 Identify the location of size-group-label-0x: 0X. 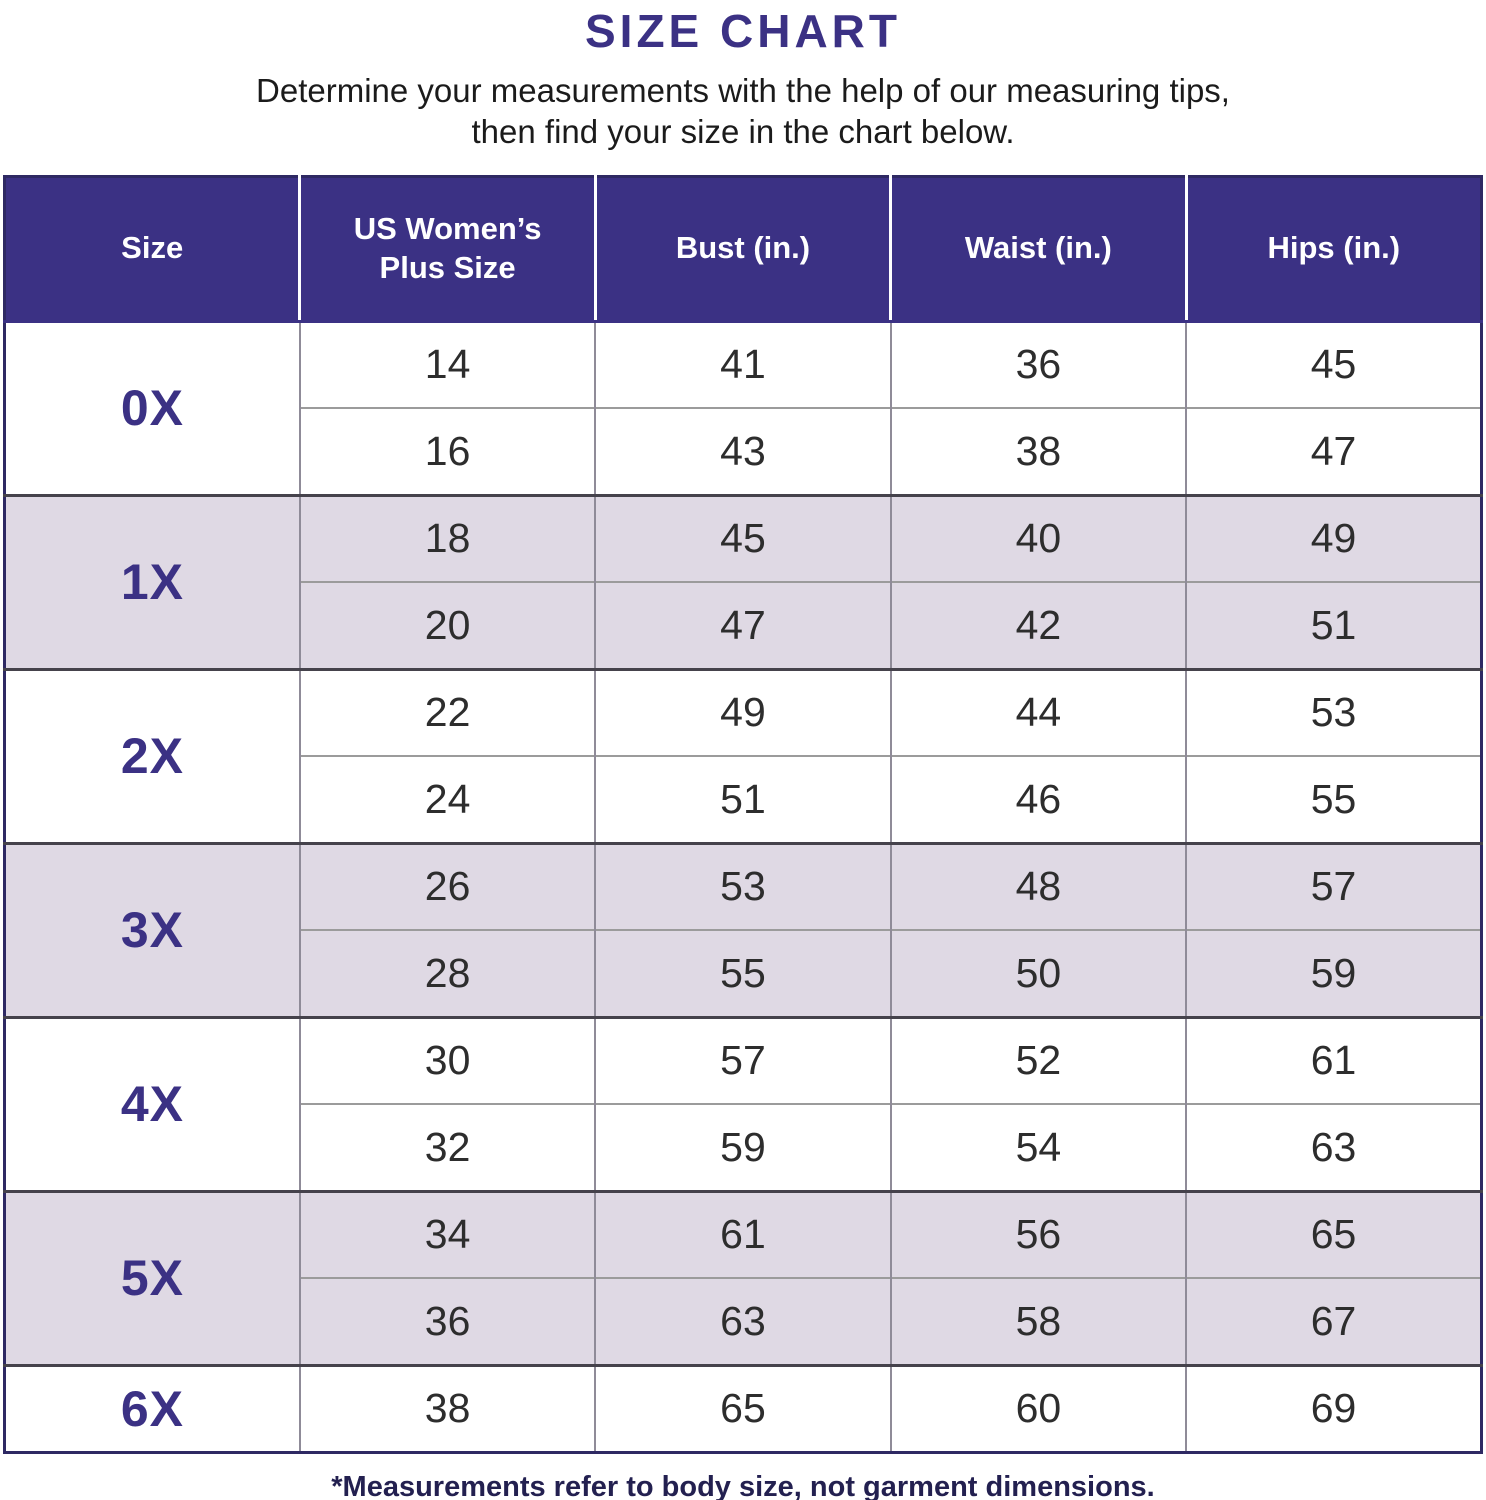
(152, 408).